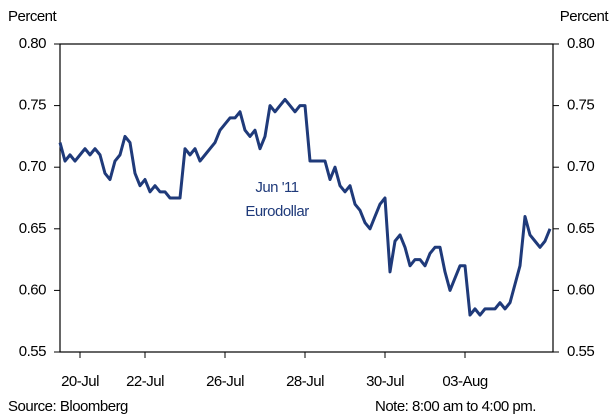  I want to click on y2-tick-label: 0.80, so click(580, 43).